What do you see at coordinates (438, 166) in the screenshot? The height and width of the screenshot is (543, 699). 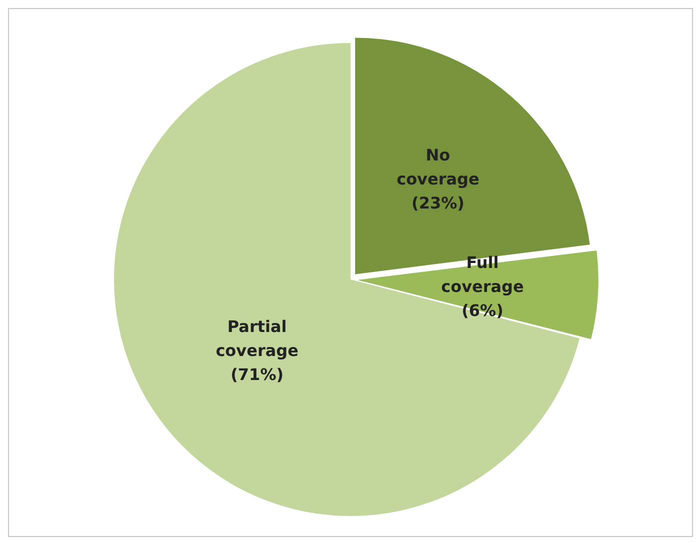 I see `slice-label: No coverage` at bounding box center [438, 166].